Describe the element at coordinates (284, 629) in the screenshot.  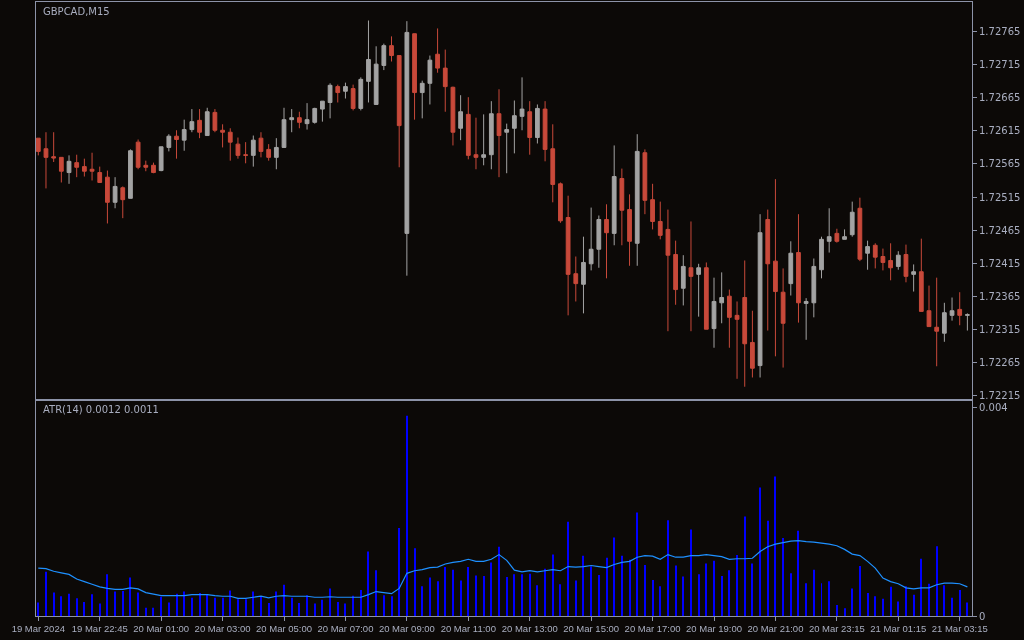
I see `x-tick-label: 20 Mar 05:00` at that location.